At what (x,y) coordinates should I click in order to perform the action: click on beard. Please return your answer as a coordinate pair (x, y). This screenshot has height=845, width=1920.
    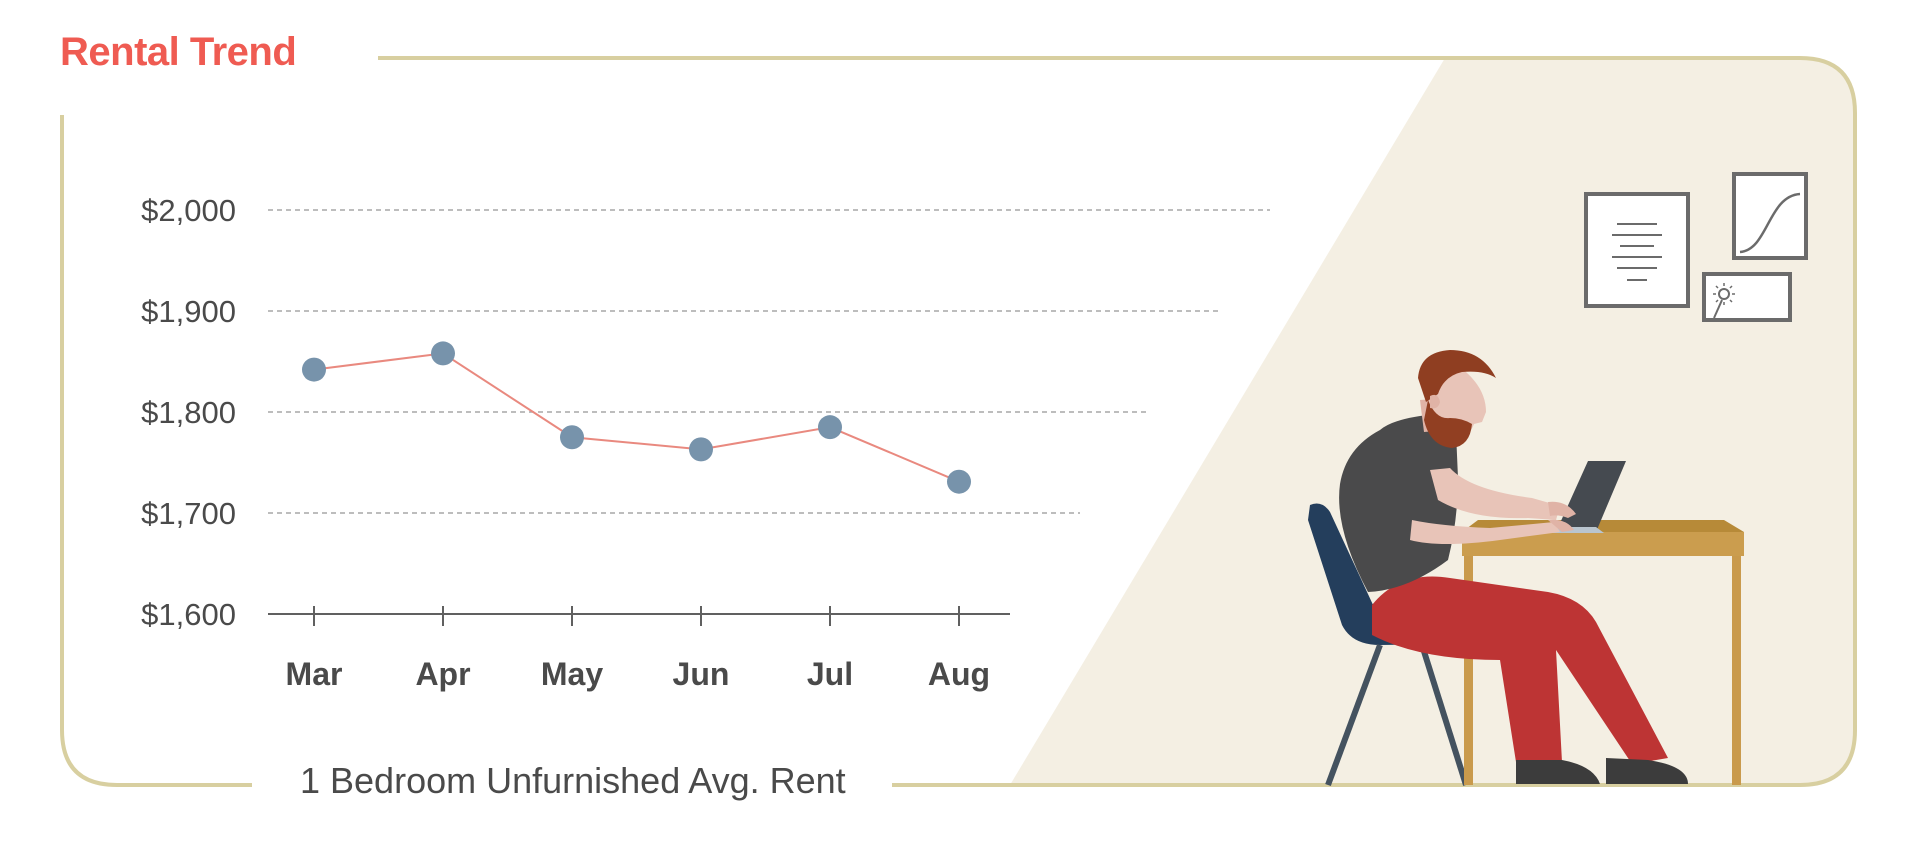
    Looking at the image, I should click on (1448, 424).